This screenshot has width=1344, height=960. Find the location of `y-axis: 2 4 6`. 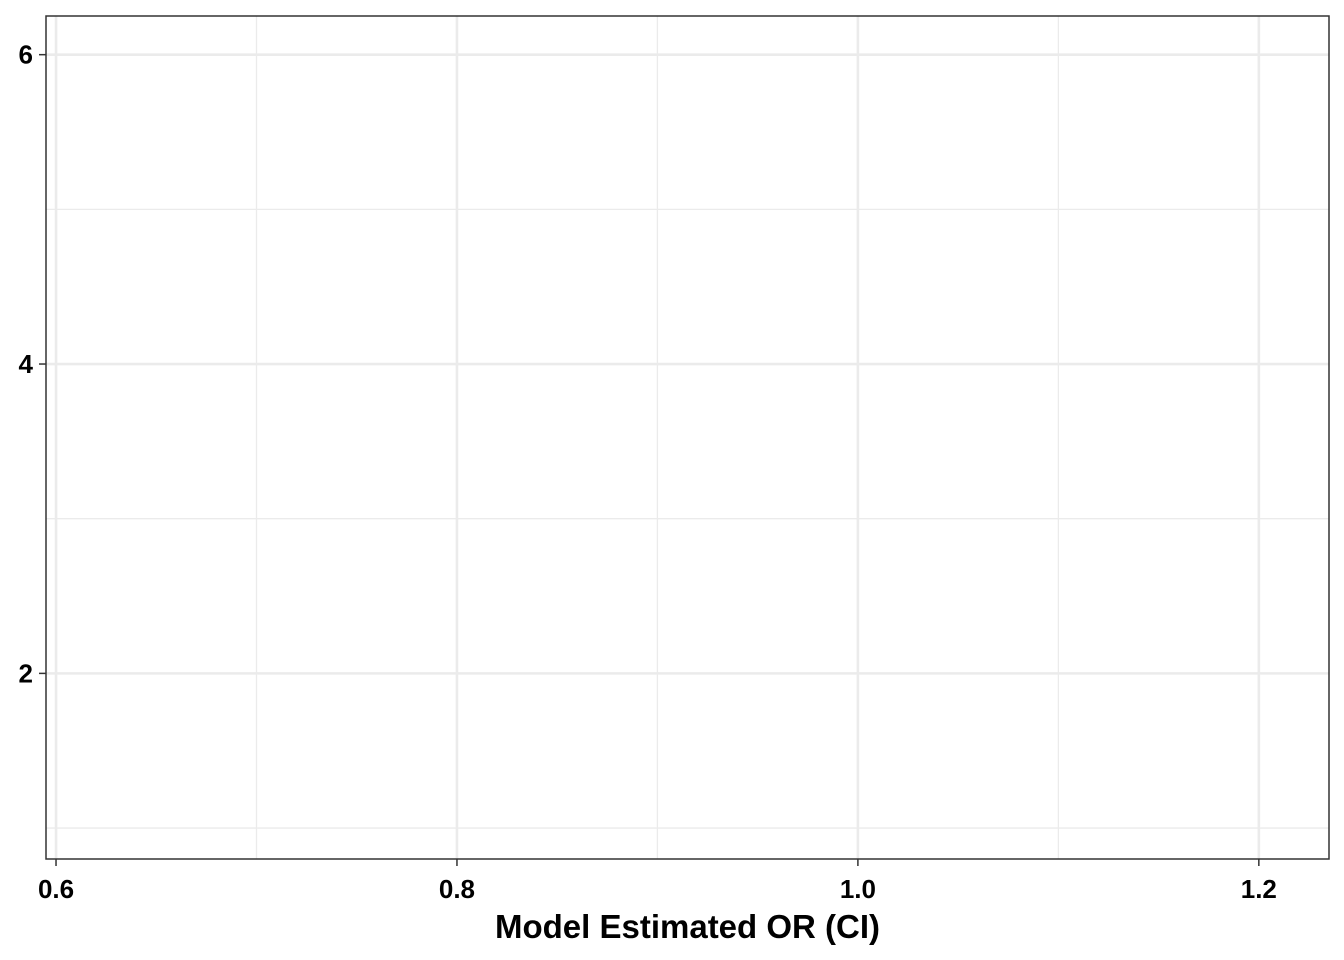

y-axis: 2 4 6 is located at coordinates (32, 364).